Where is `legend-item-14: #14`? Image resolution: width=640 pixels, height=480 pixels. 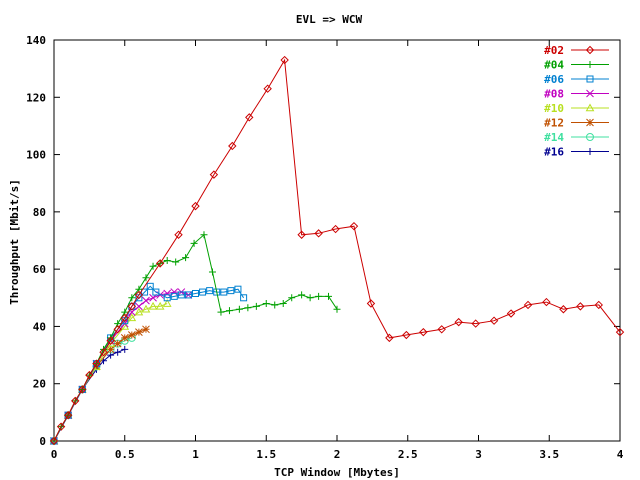 legend-item-14: #14 is located at coordinates (576, 137).